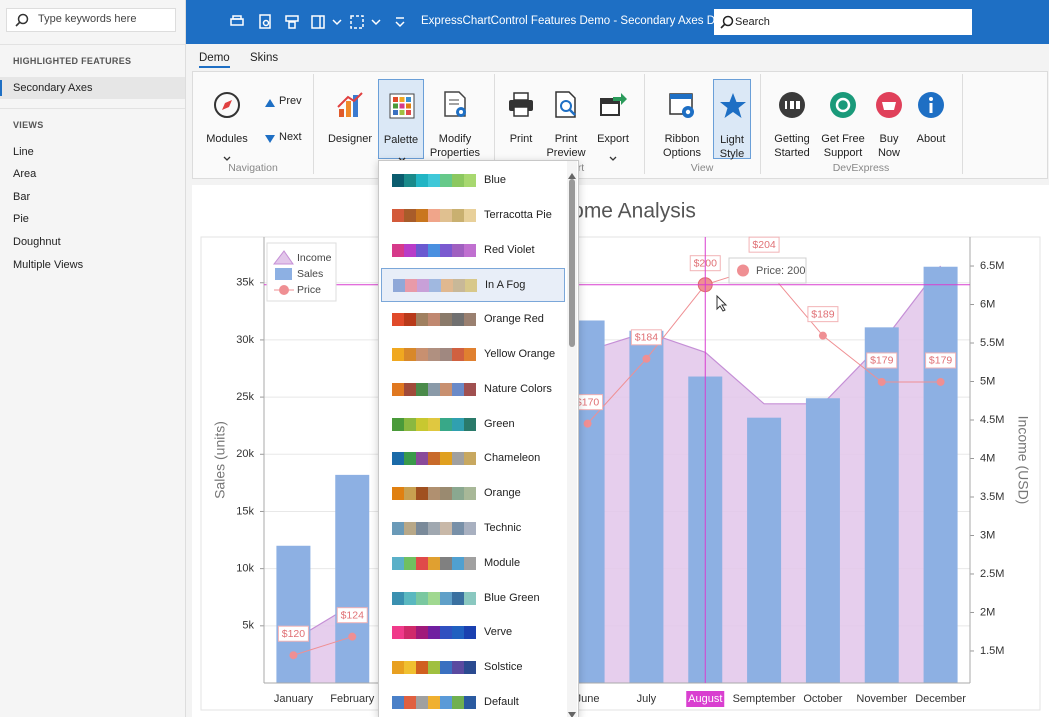 The image size is (1049, 717). Describe the element at coordinates (682, 119) in the screenshot. I see `ribbon-button: Ribbon Options` at that location.